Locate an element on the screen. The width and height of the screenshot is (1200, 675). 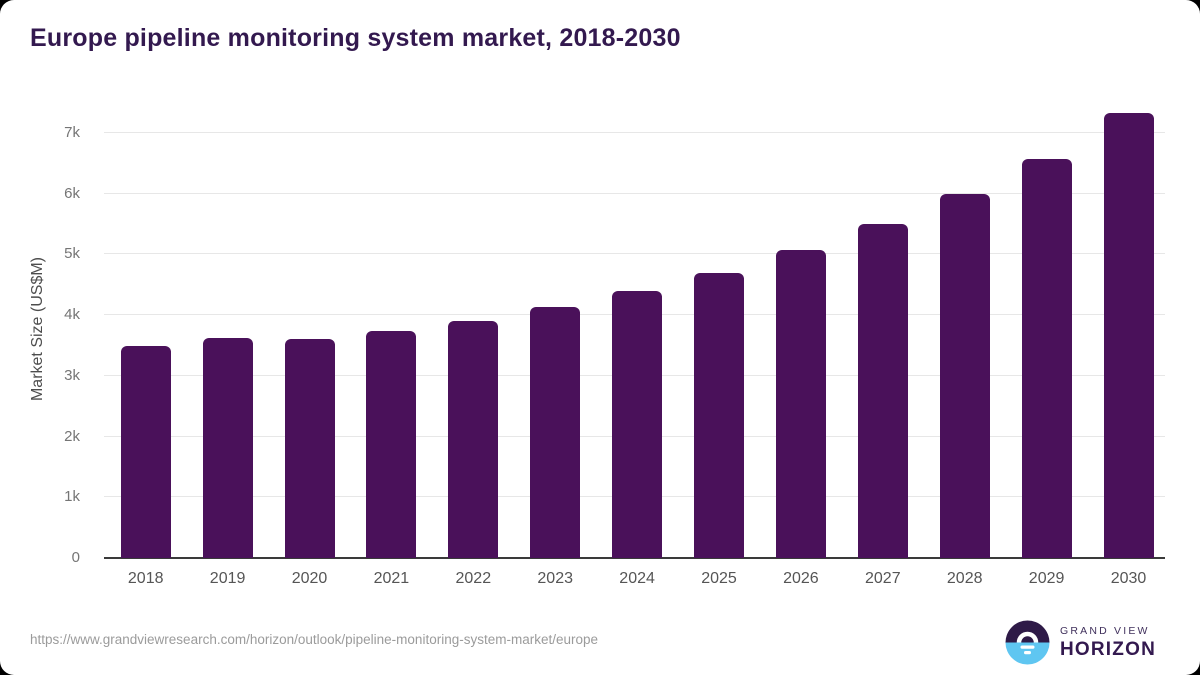
y-tick-label: 0 is located at coordinates (75, 557).